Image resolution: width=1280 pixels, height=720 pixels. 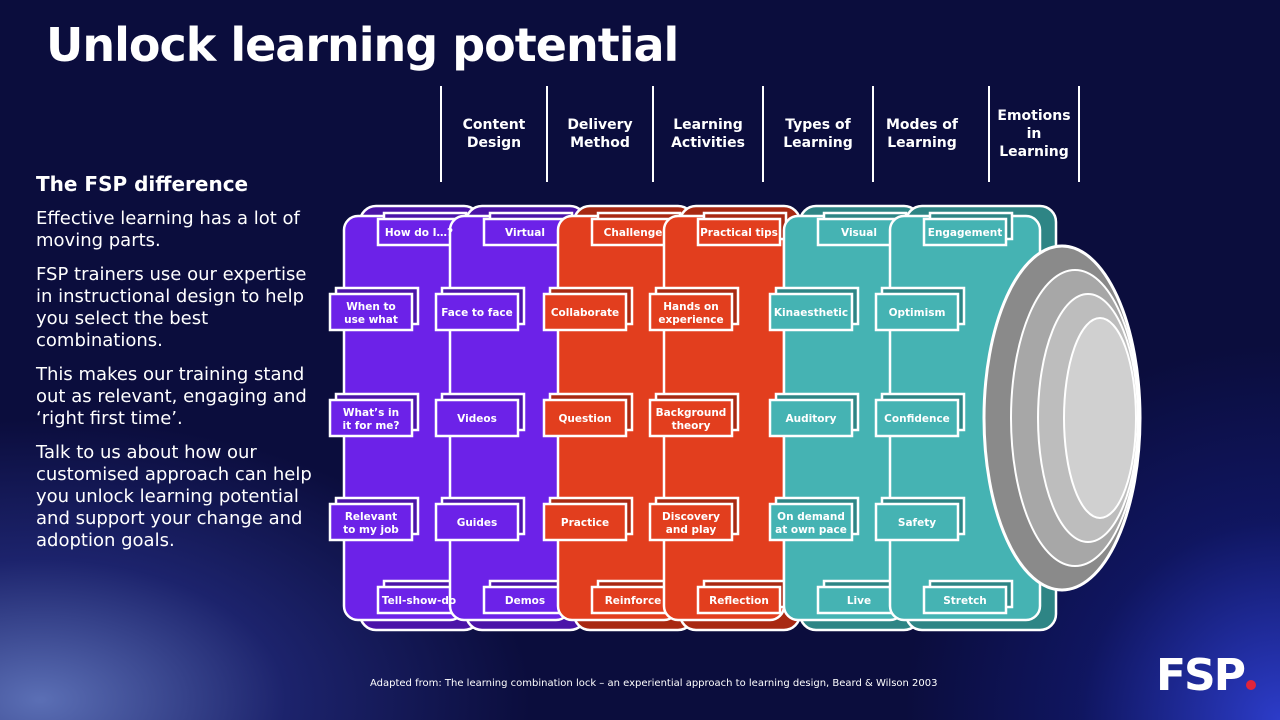 I want to click on gear-label: Visual, so click(x=859, y=233).